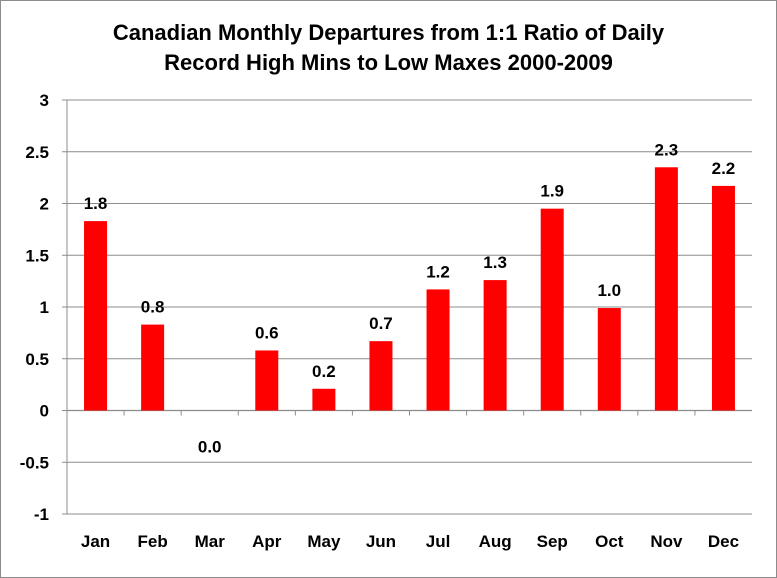 The image size is (777, 578). What do you see at coordinates (41, 514) in the screenshot?
I see `y-tick-label: -1` at bounding box center [41, 514].